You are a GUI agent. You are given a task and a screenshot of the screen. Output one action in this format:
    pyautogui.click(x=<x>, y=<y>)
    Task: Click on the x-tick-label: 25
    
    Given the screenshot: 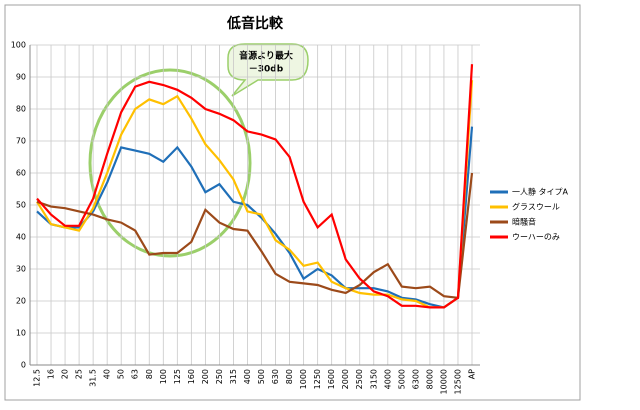 What is the action you would take?
    pyautogui.click(x=79, y=374)
    